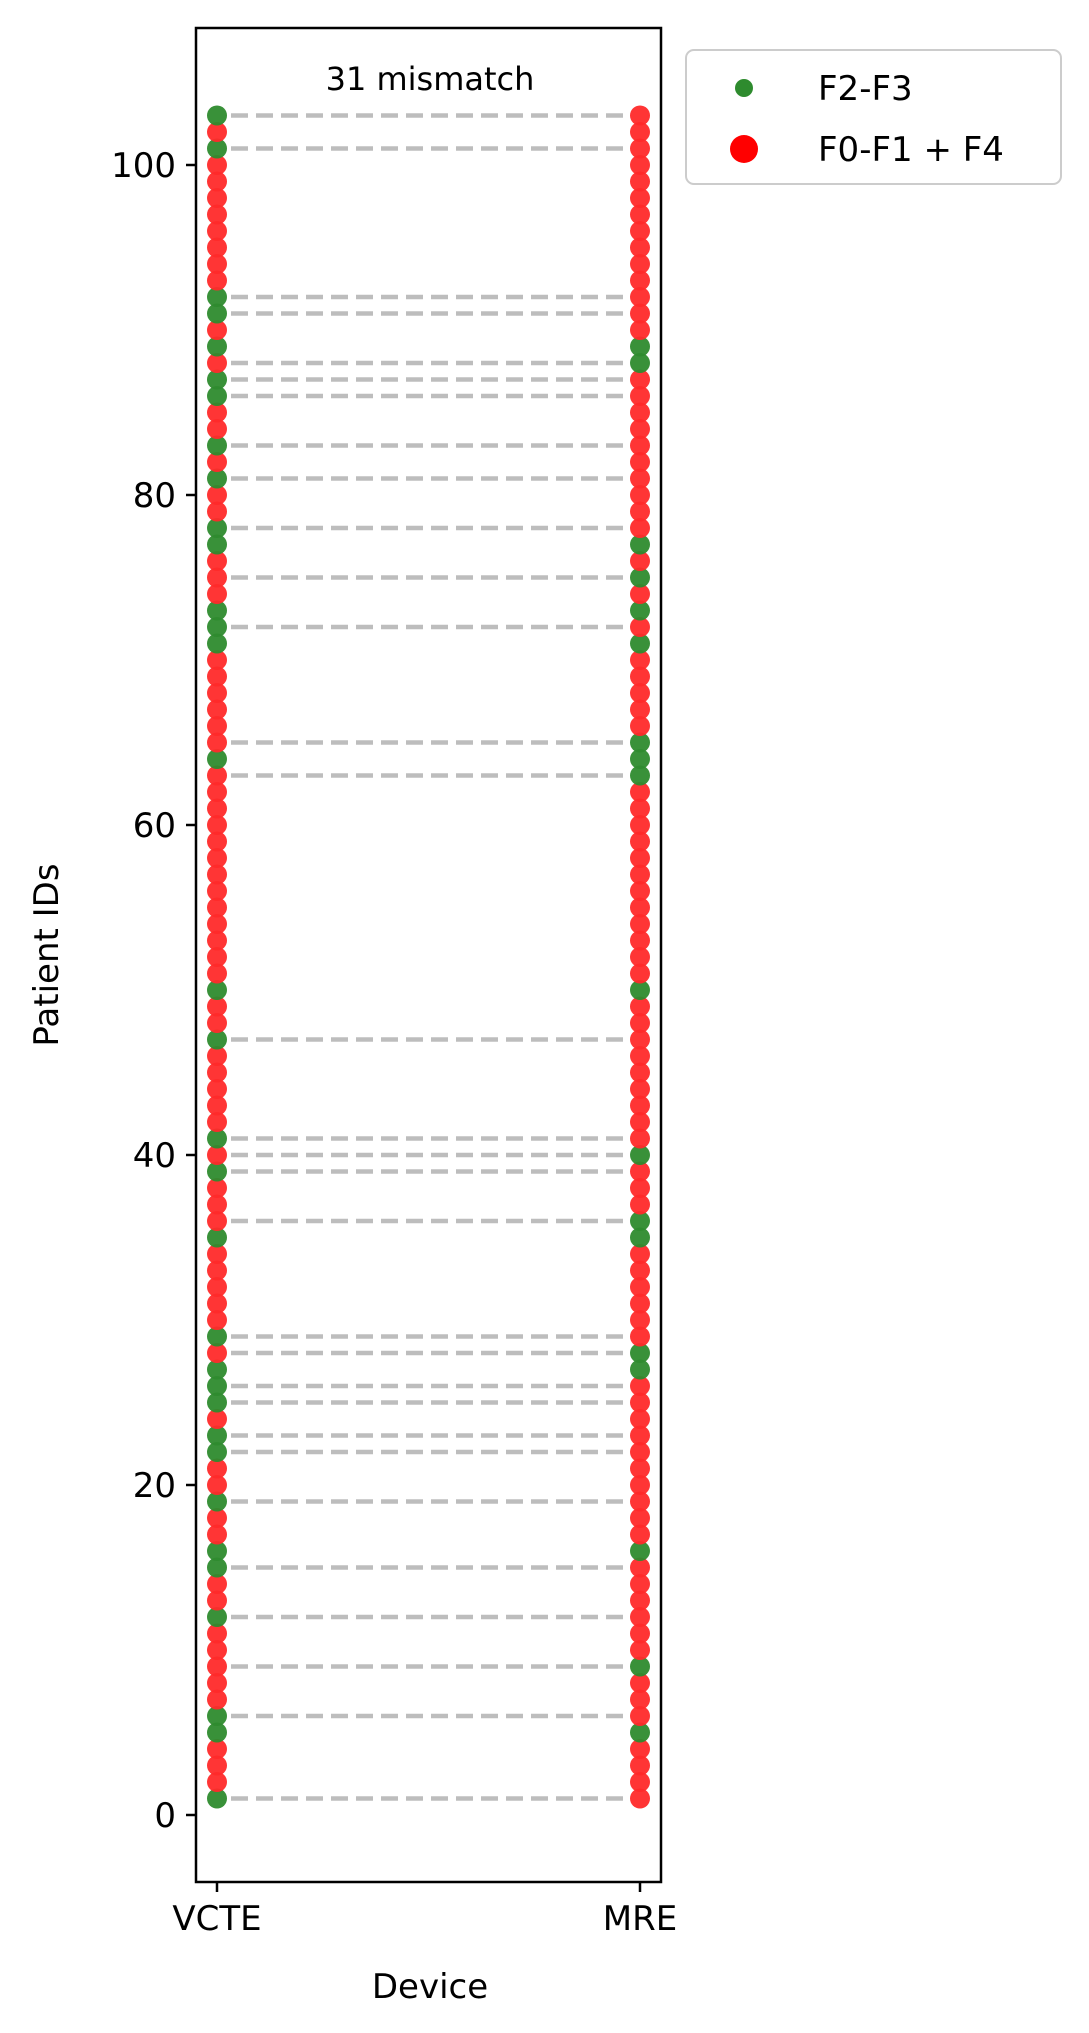 The width and height of the screenshot is (1089, 2033). What do you see at coordinates (744, 149) in the screenshot?
I see `legend-marker-f0-f1-f4` at bounding box center [744, 149].